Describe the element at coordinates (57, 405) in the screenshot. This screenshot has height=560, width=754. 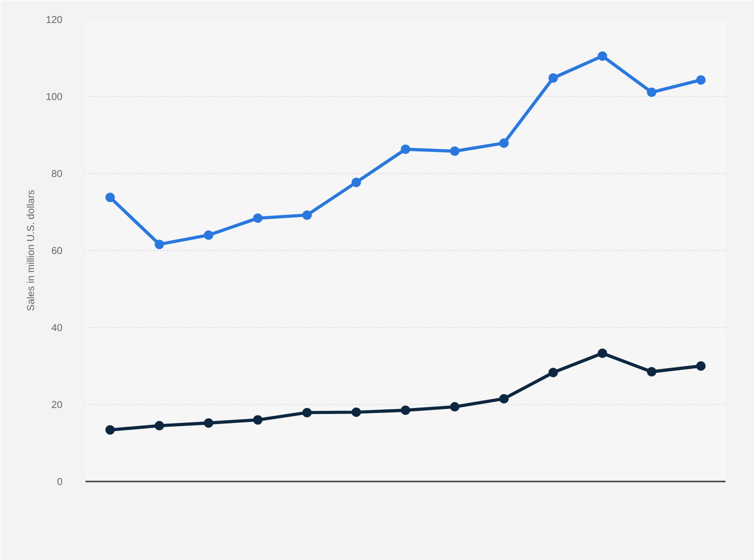
I see `y-tick-label: 20` at that location.